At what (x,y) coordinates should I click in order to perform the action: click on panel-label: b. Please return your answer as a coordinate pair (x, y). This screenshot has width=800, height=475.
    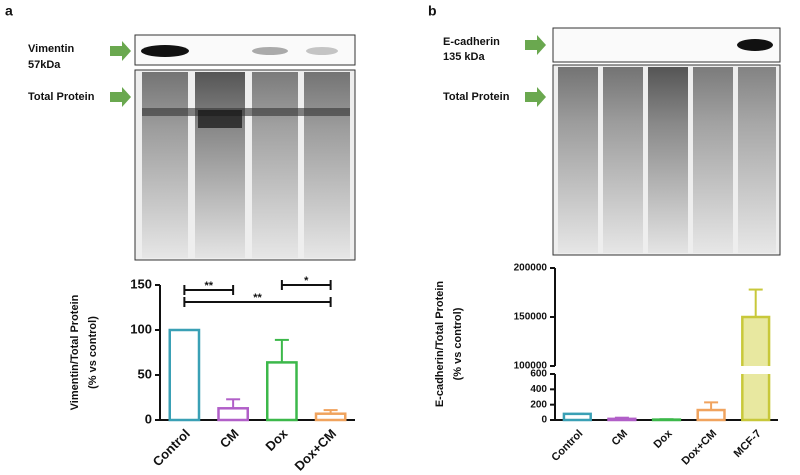
    Looking at the image, I should click on (432, 11).